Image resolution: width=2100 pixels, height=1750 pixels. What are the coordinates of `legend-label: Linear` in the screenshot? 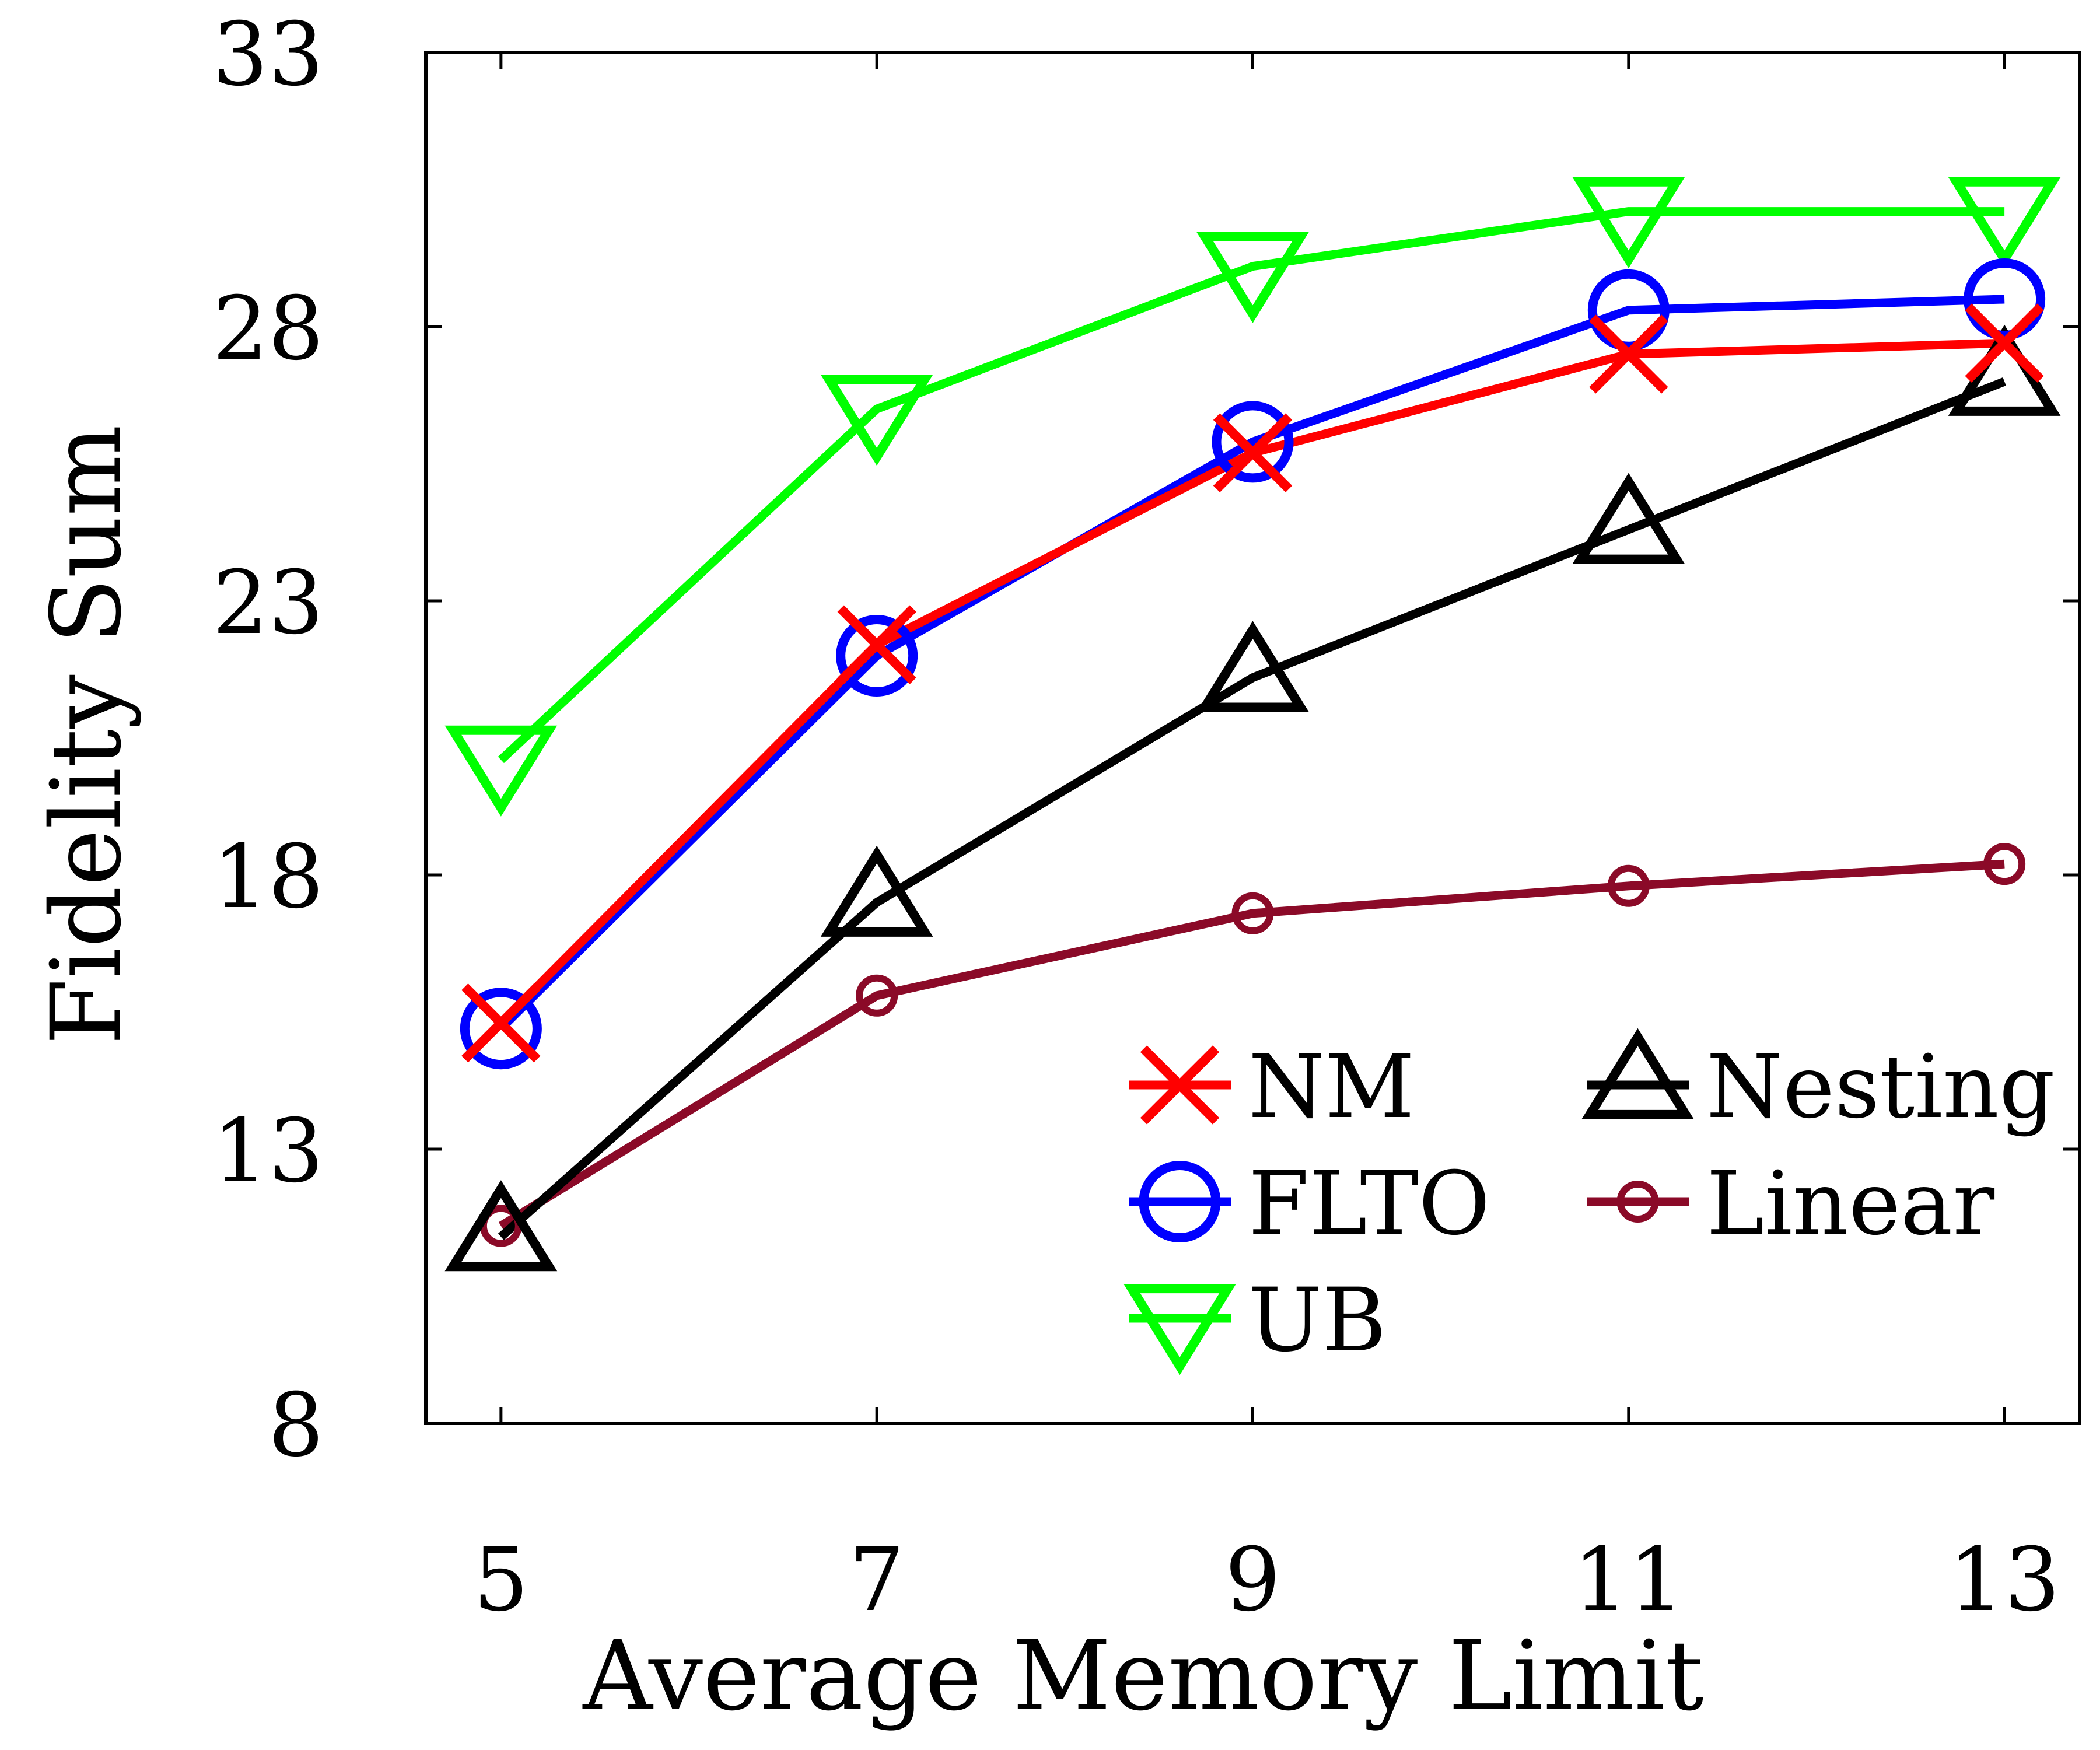 It's located at (1850, 1204).